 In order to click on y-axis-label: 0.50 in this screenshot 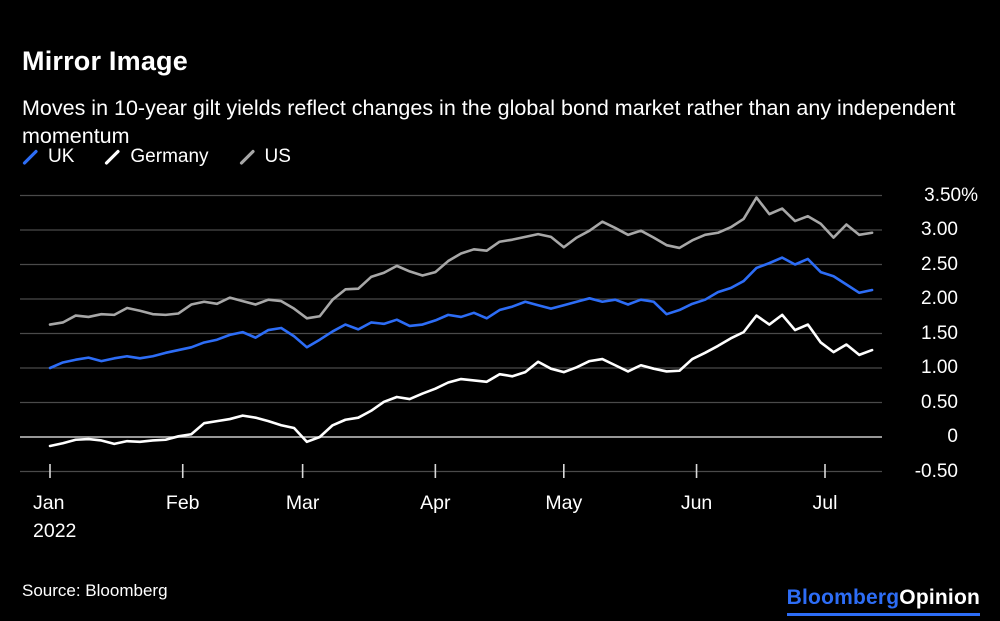, I will do `click(939, 402)`.